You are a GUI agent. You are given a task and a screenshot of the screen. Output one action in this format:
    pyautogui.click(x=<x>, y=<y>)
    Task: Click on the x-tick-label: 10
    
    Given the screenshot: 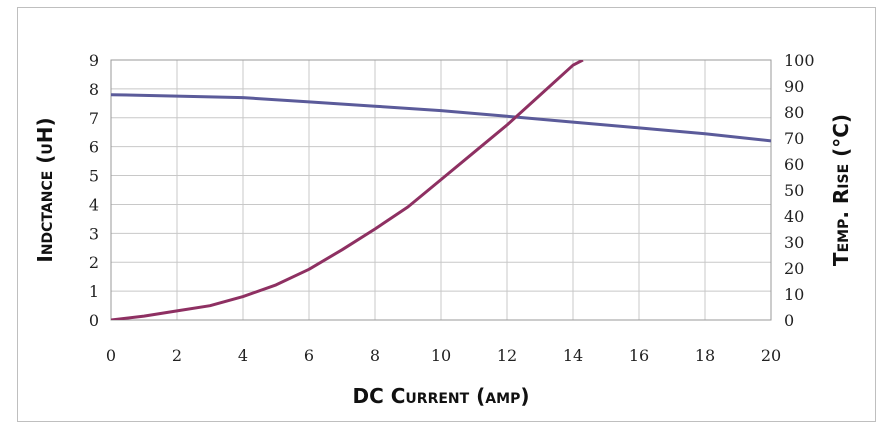 What is the action you would take?
    pyautogui.click(x=441, y=355)
    